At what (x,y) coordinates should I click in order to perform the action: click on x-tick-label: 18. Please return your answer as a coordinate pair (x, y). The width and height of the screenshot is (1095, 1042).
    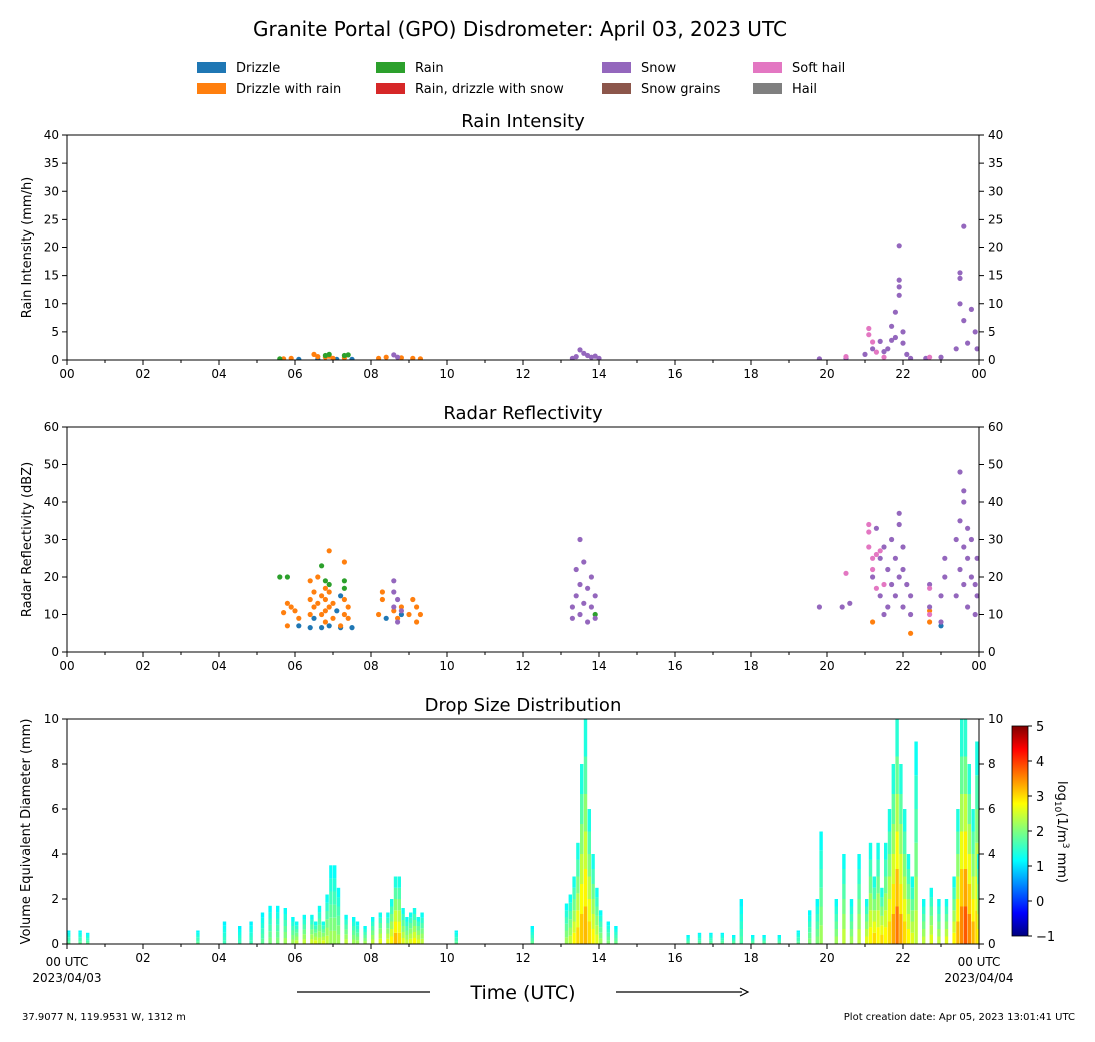
    Looking at the image, I should click on (750, 958).